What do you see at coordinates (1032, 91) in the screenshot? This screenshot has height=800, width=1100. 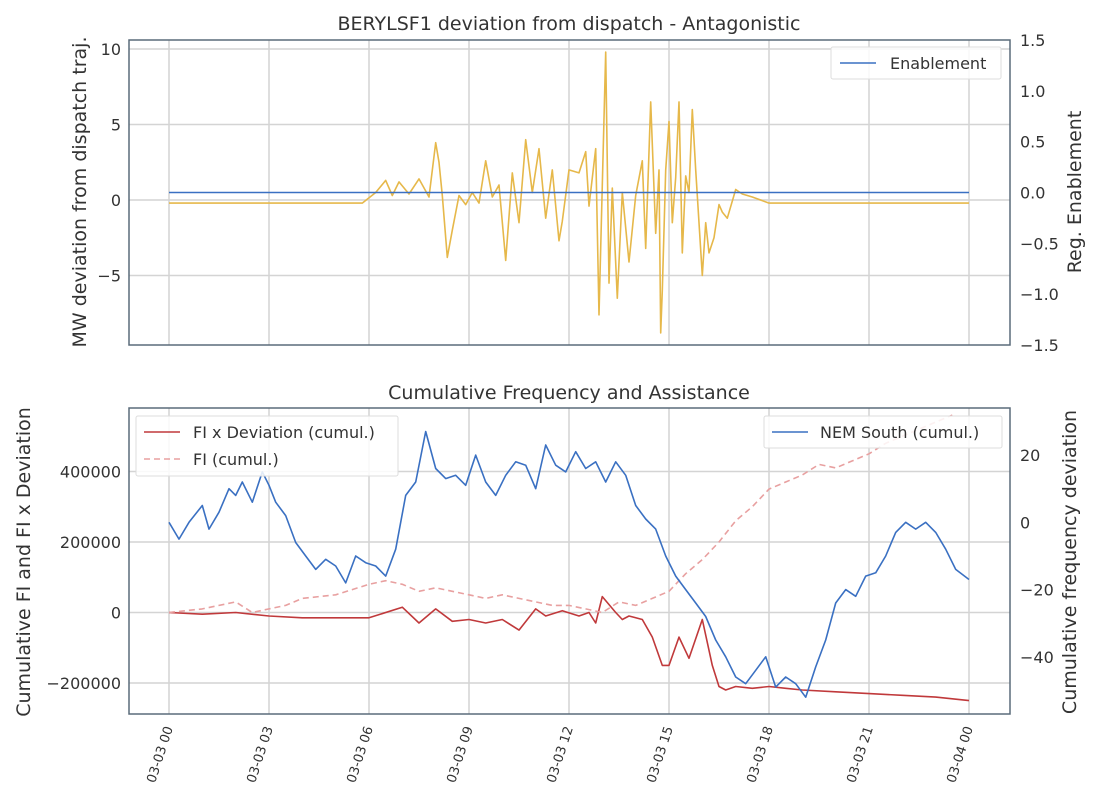 I see `right-tick-label: 1.0` at bounding box center [1032, 91].